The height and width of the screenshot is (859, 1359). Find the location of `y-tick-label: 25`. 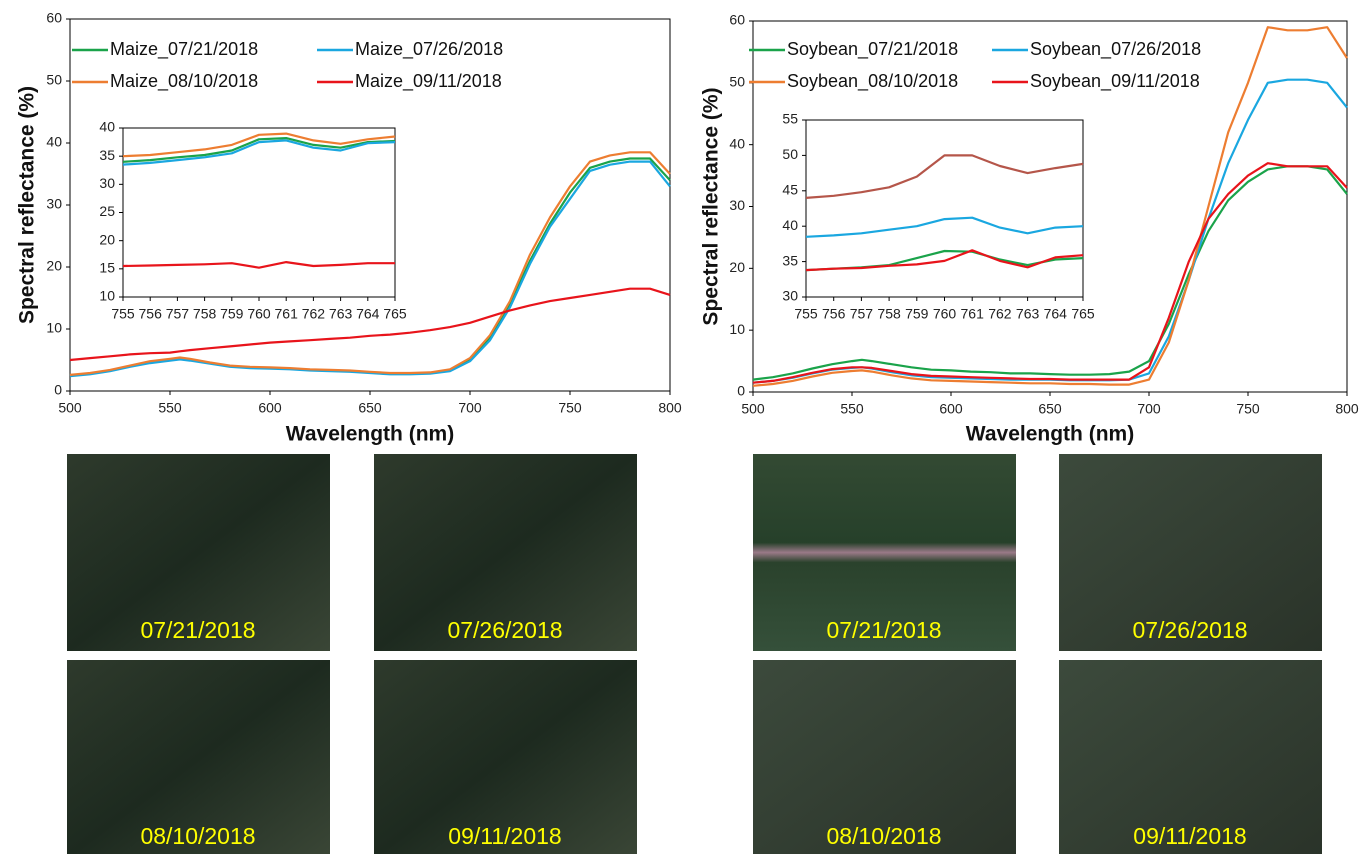

y-tick-label: 25 is located at coordinates (107, 211).